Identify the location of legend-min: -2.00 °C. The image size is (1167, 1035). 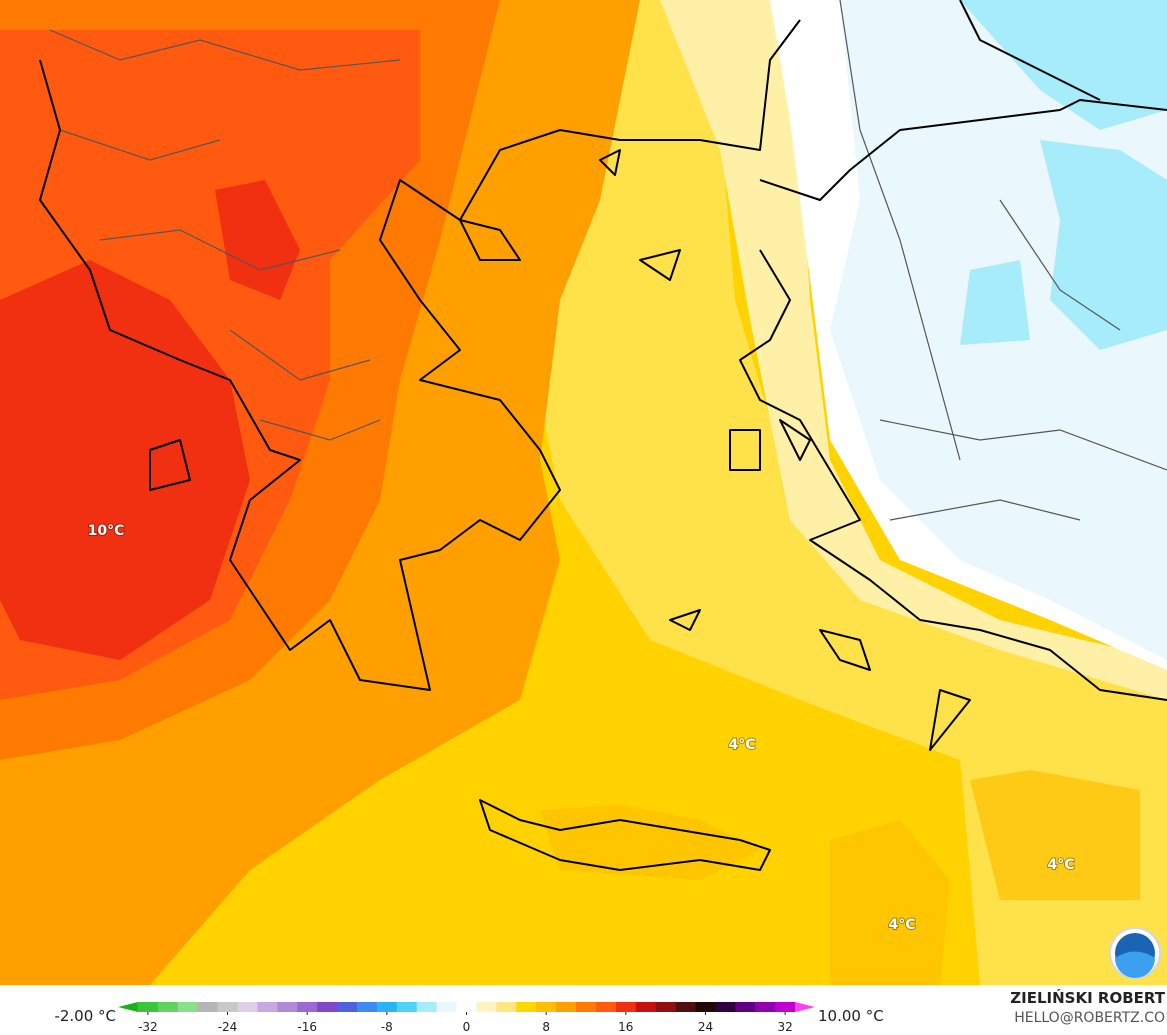
(85, 1016).